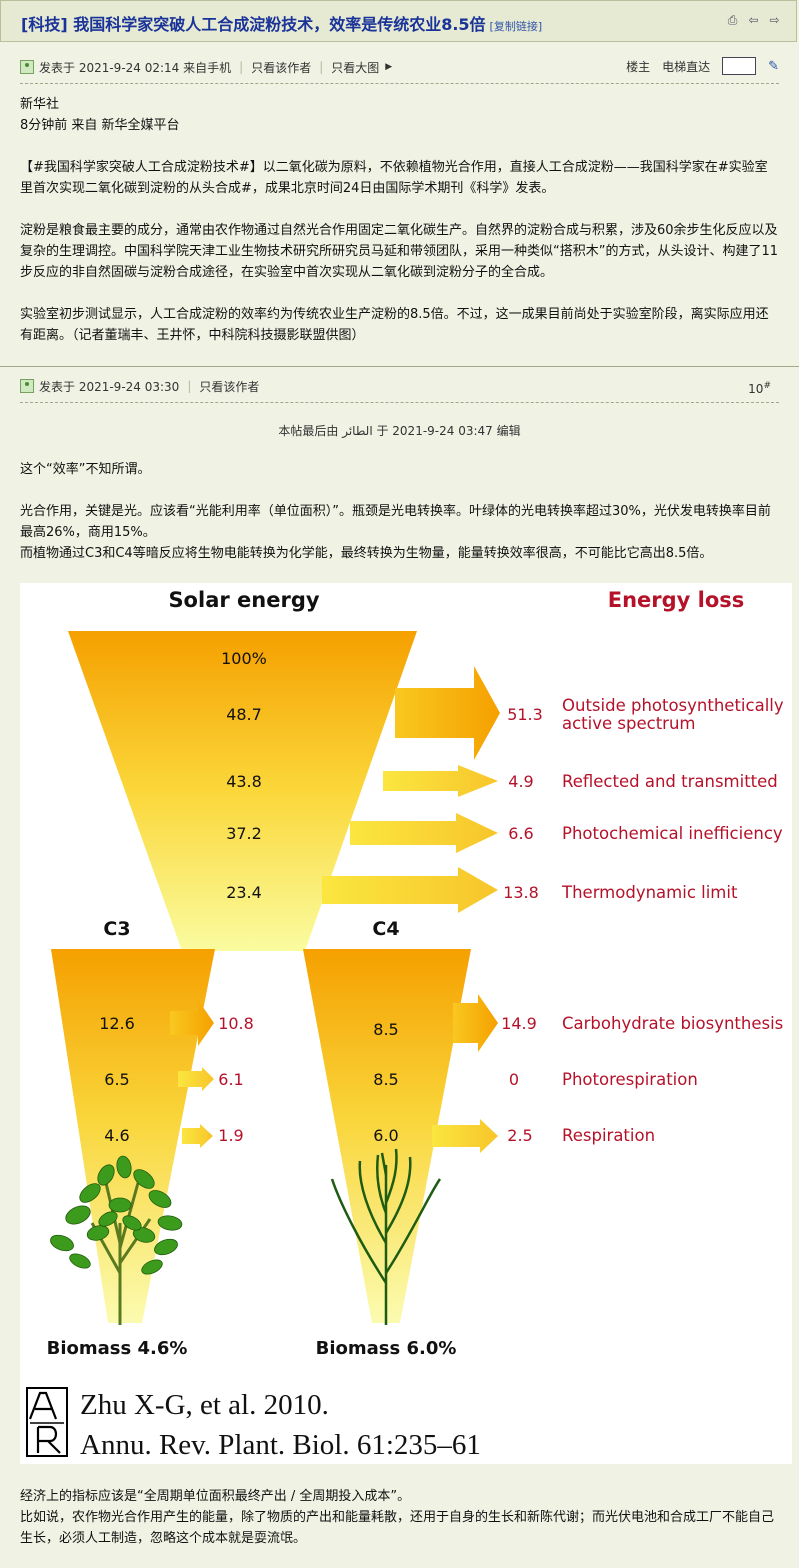 The image size is (799, 1568). What do you see at coordinates (116, 1240) in the screenshot?
I see `soybean-plant-icon` at bounding box center [116, 1240].